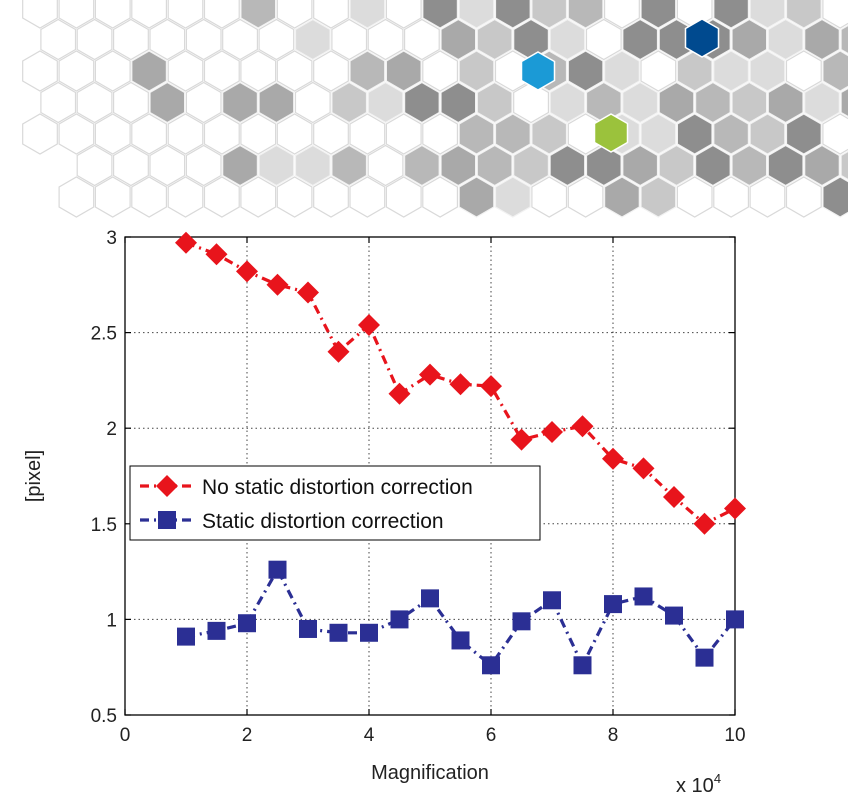 The width and height of the screenshot is (848, 797). What do you see at coordinates (538, 71) in the screenshot?
I see `hexagon-blue` at bounding box center [538, 71].